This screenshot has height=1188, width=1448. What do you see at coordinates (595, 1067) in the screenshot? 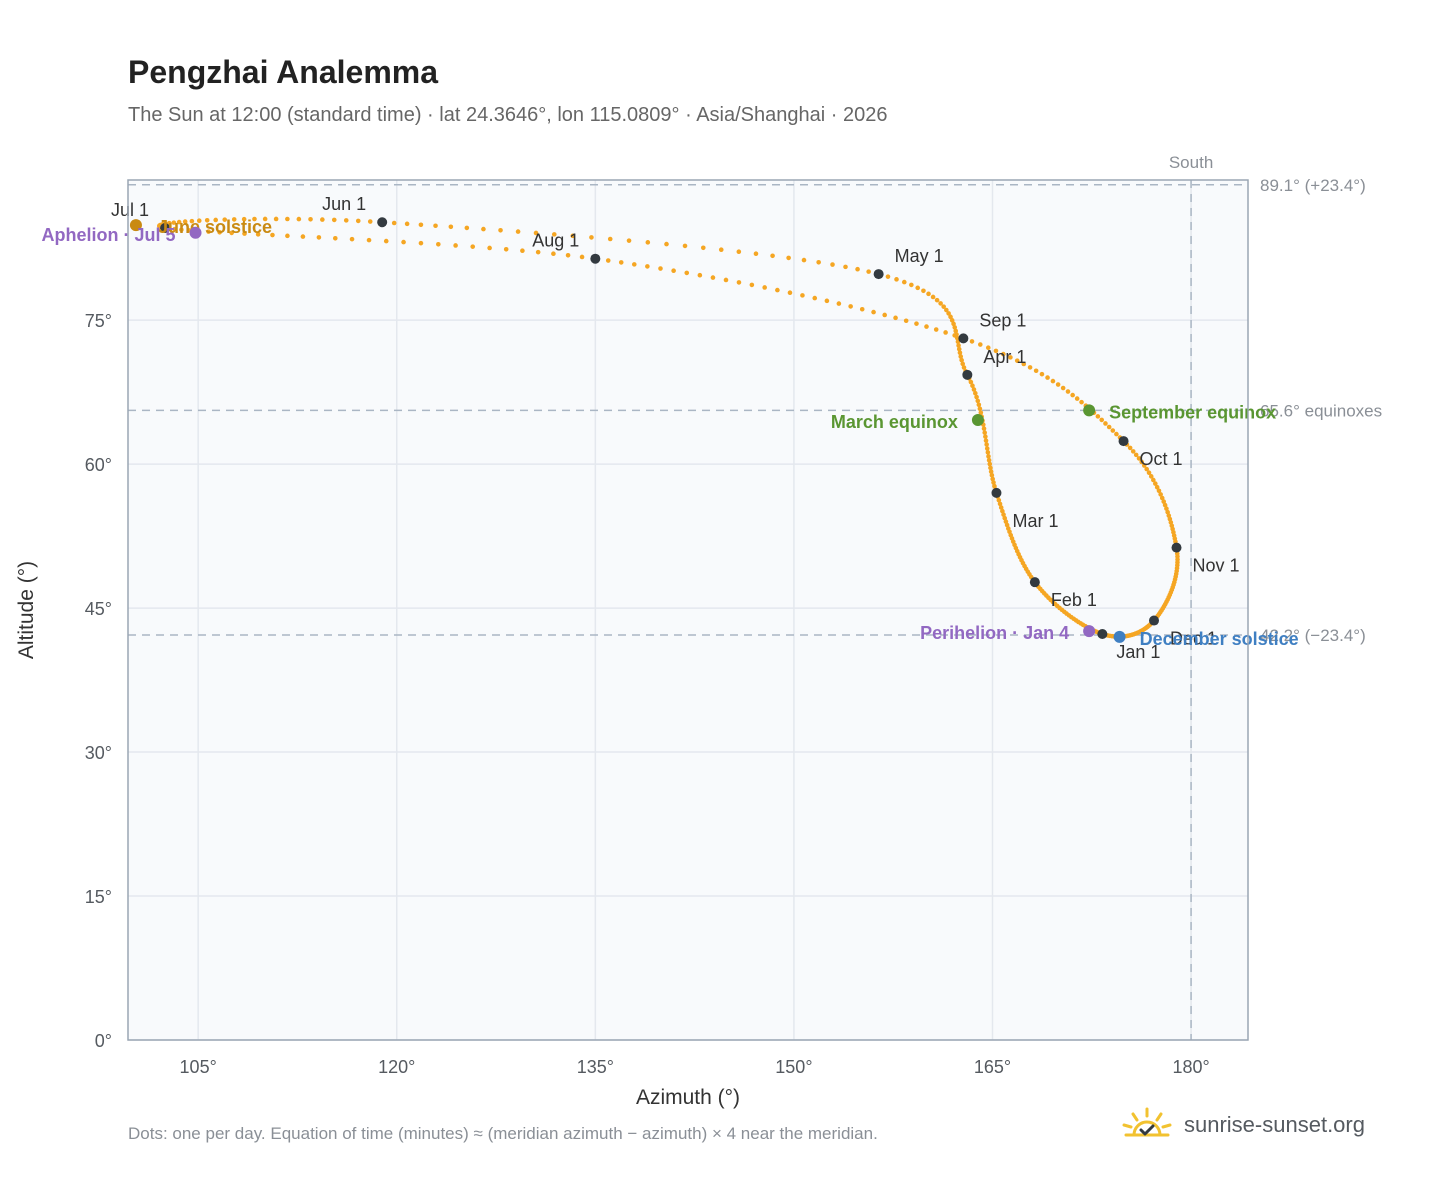
I see `x-tick-label: 135°` at bounding box center [595, 1067].